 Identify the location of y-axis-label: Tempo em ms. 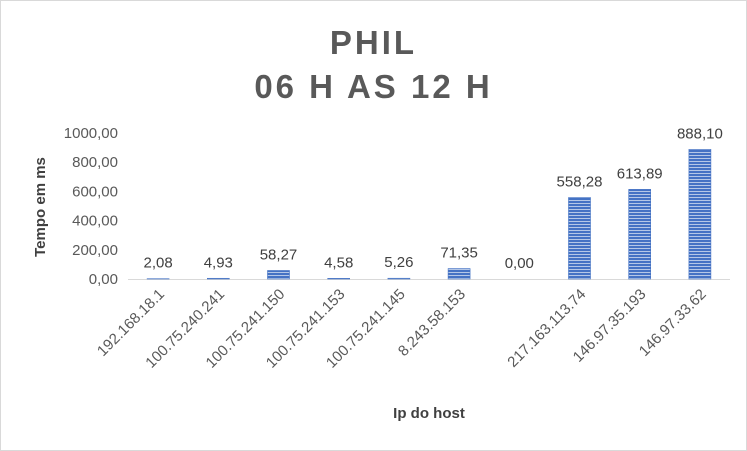
(40, 207).